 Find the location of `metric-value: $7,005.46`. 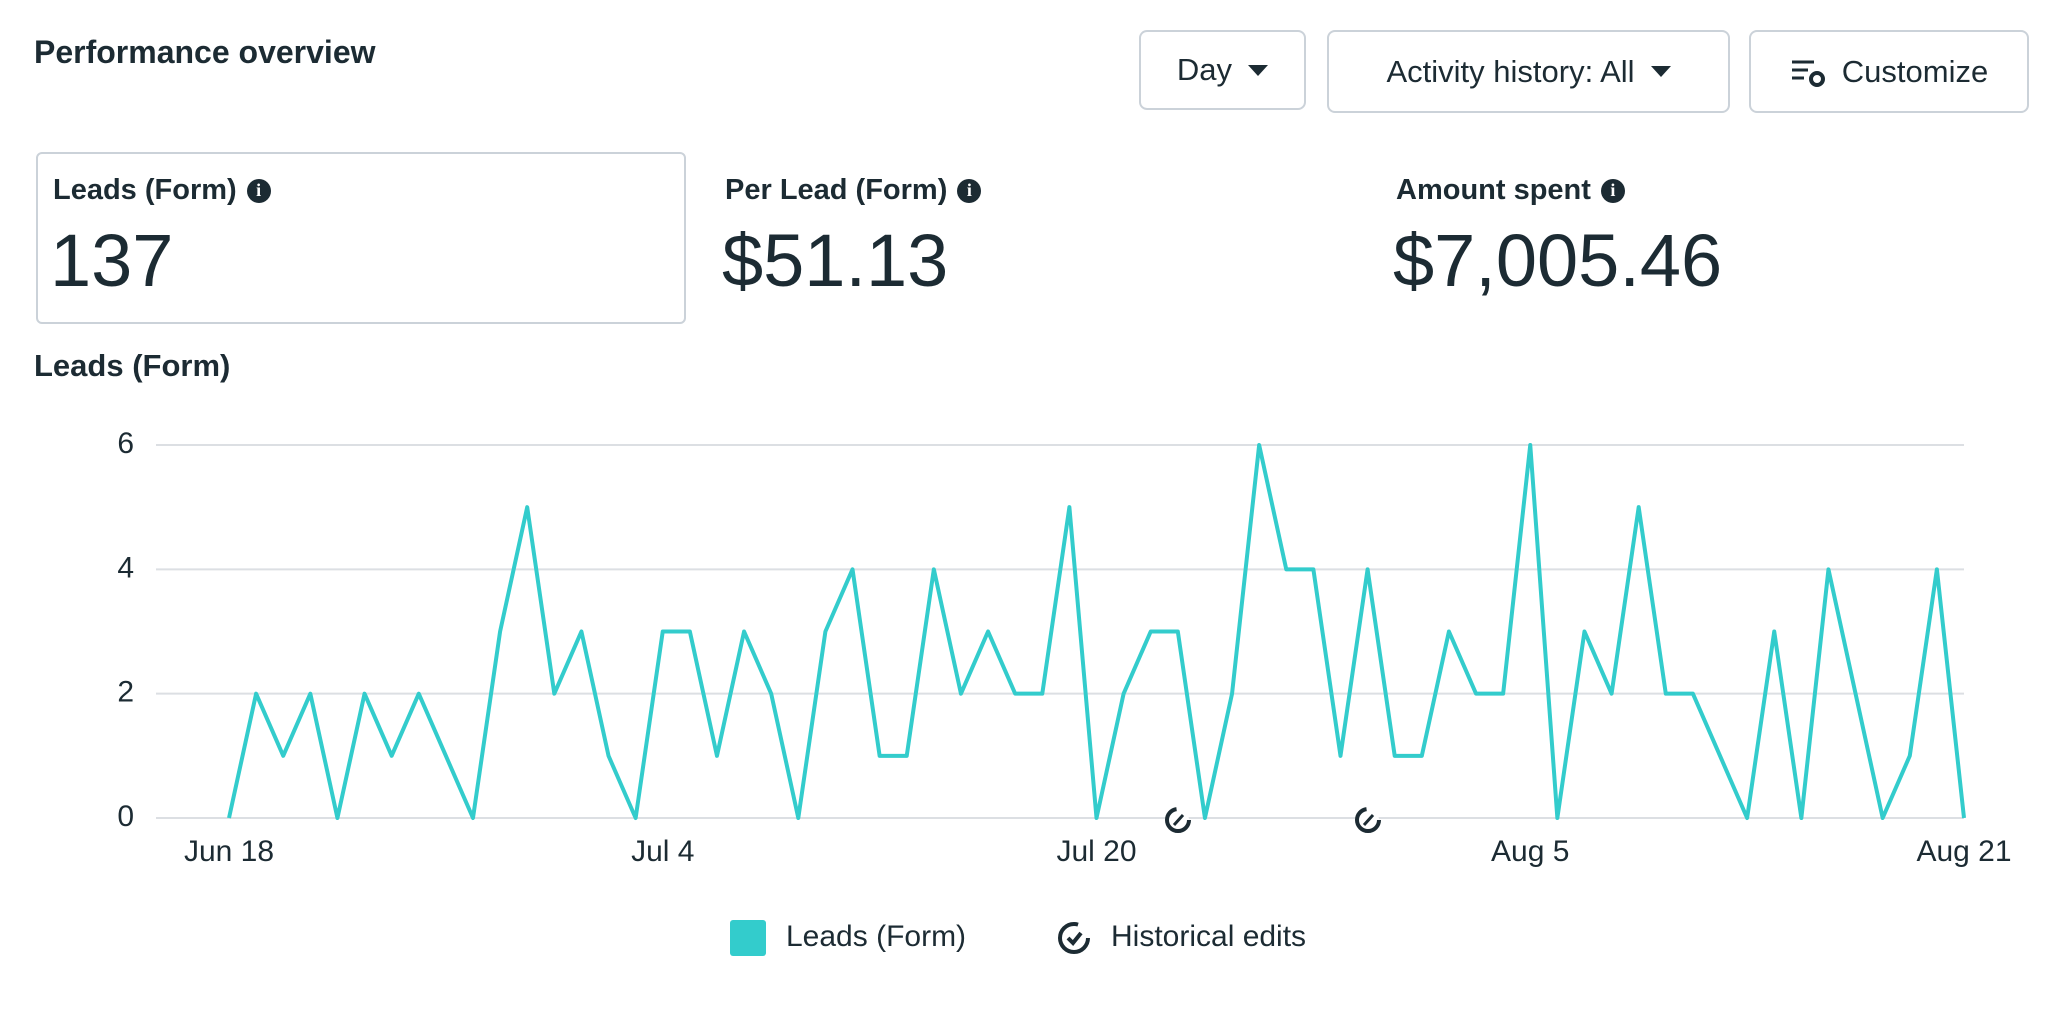

metric-value: $7,005.46 is located at coordinates (1558, 260).